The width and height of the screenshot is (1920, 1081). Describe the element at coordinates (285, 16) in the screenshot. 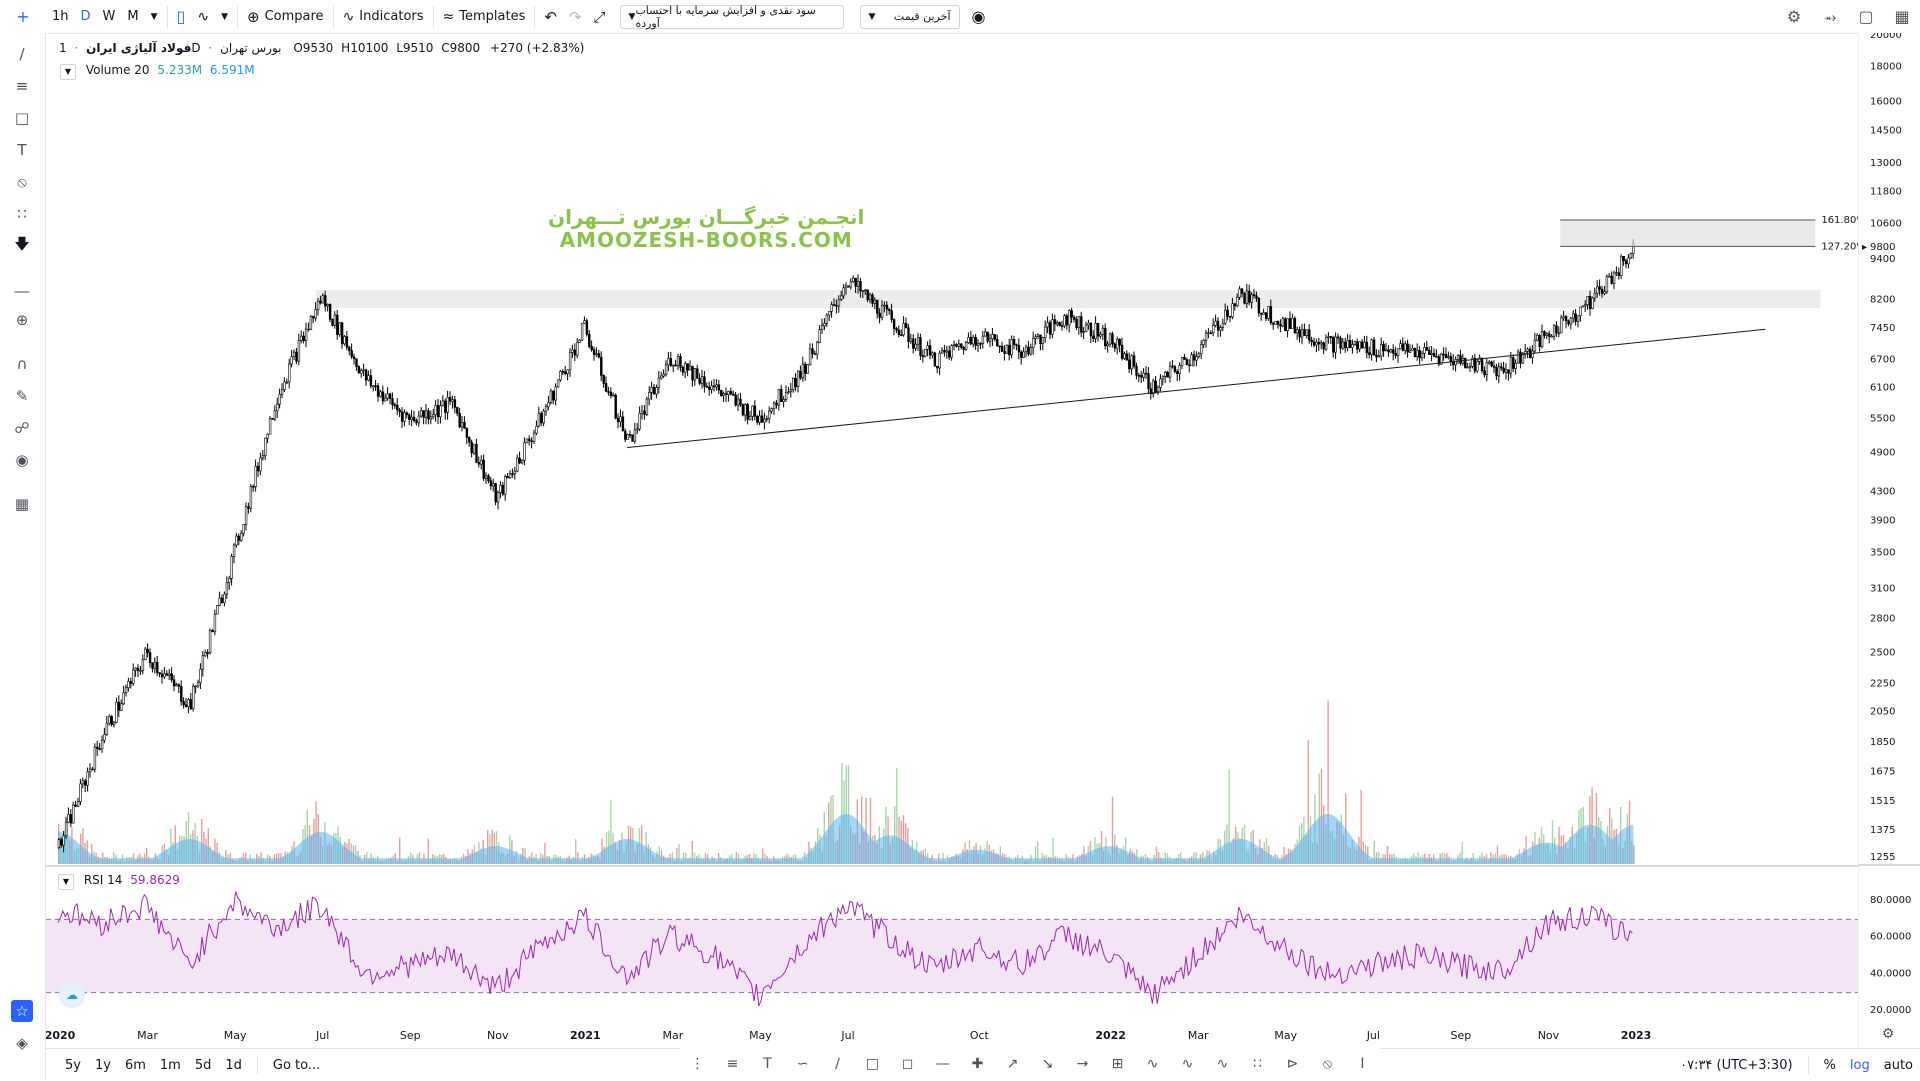

I see `compare-button: ⊕ Compare` at that location.